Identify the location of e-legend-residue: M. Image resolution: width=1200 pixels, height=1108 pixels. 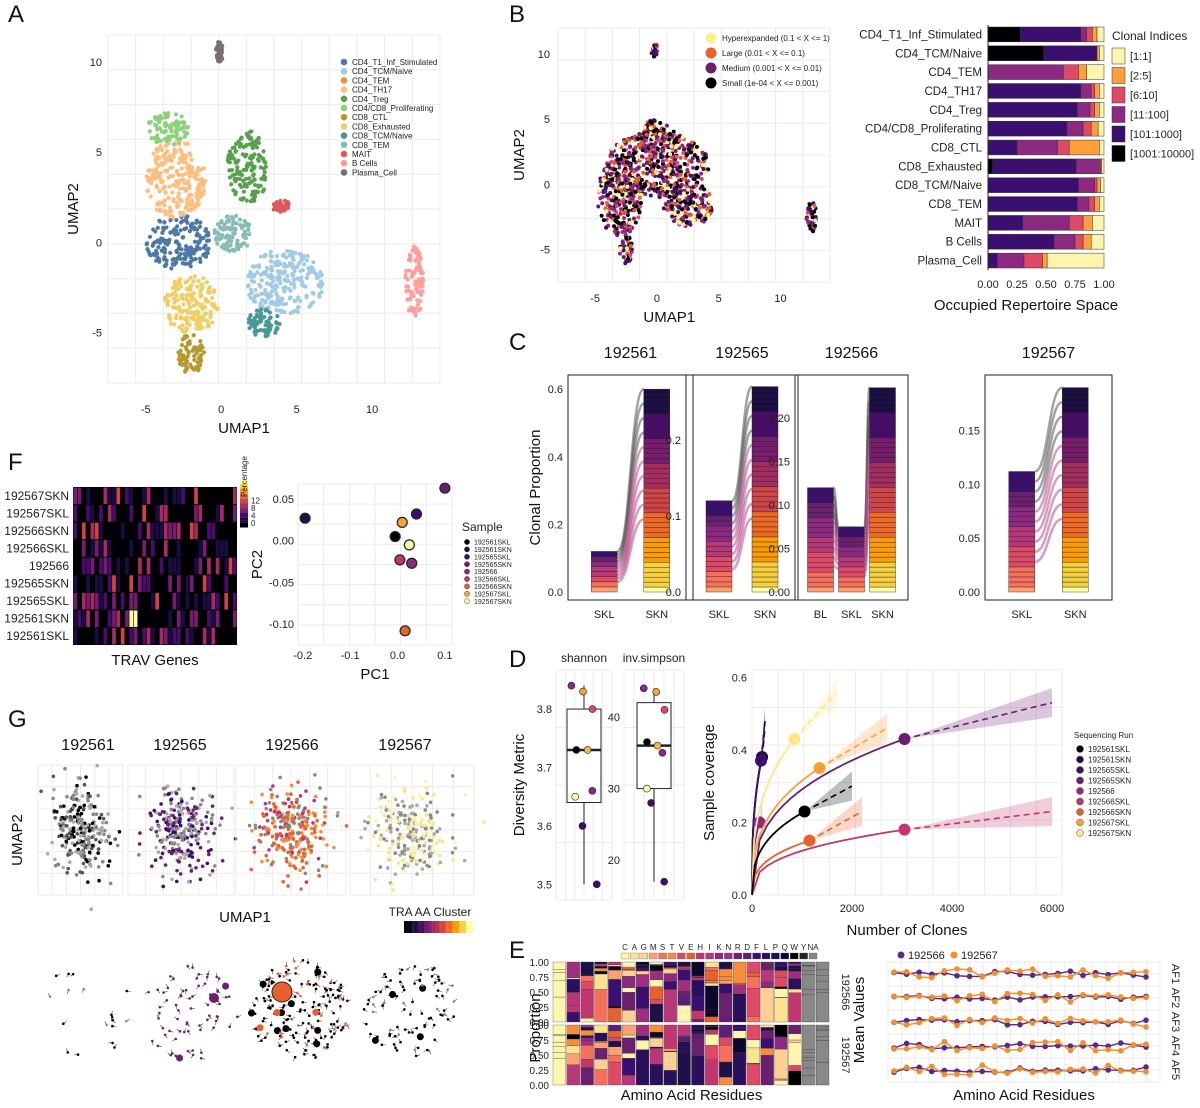
(653, 947).